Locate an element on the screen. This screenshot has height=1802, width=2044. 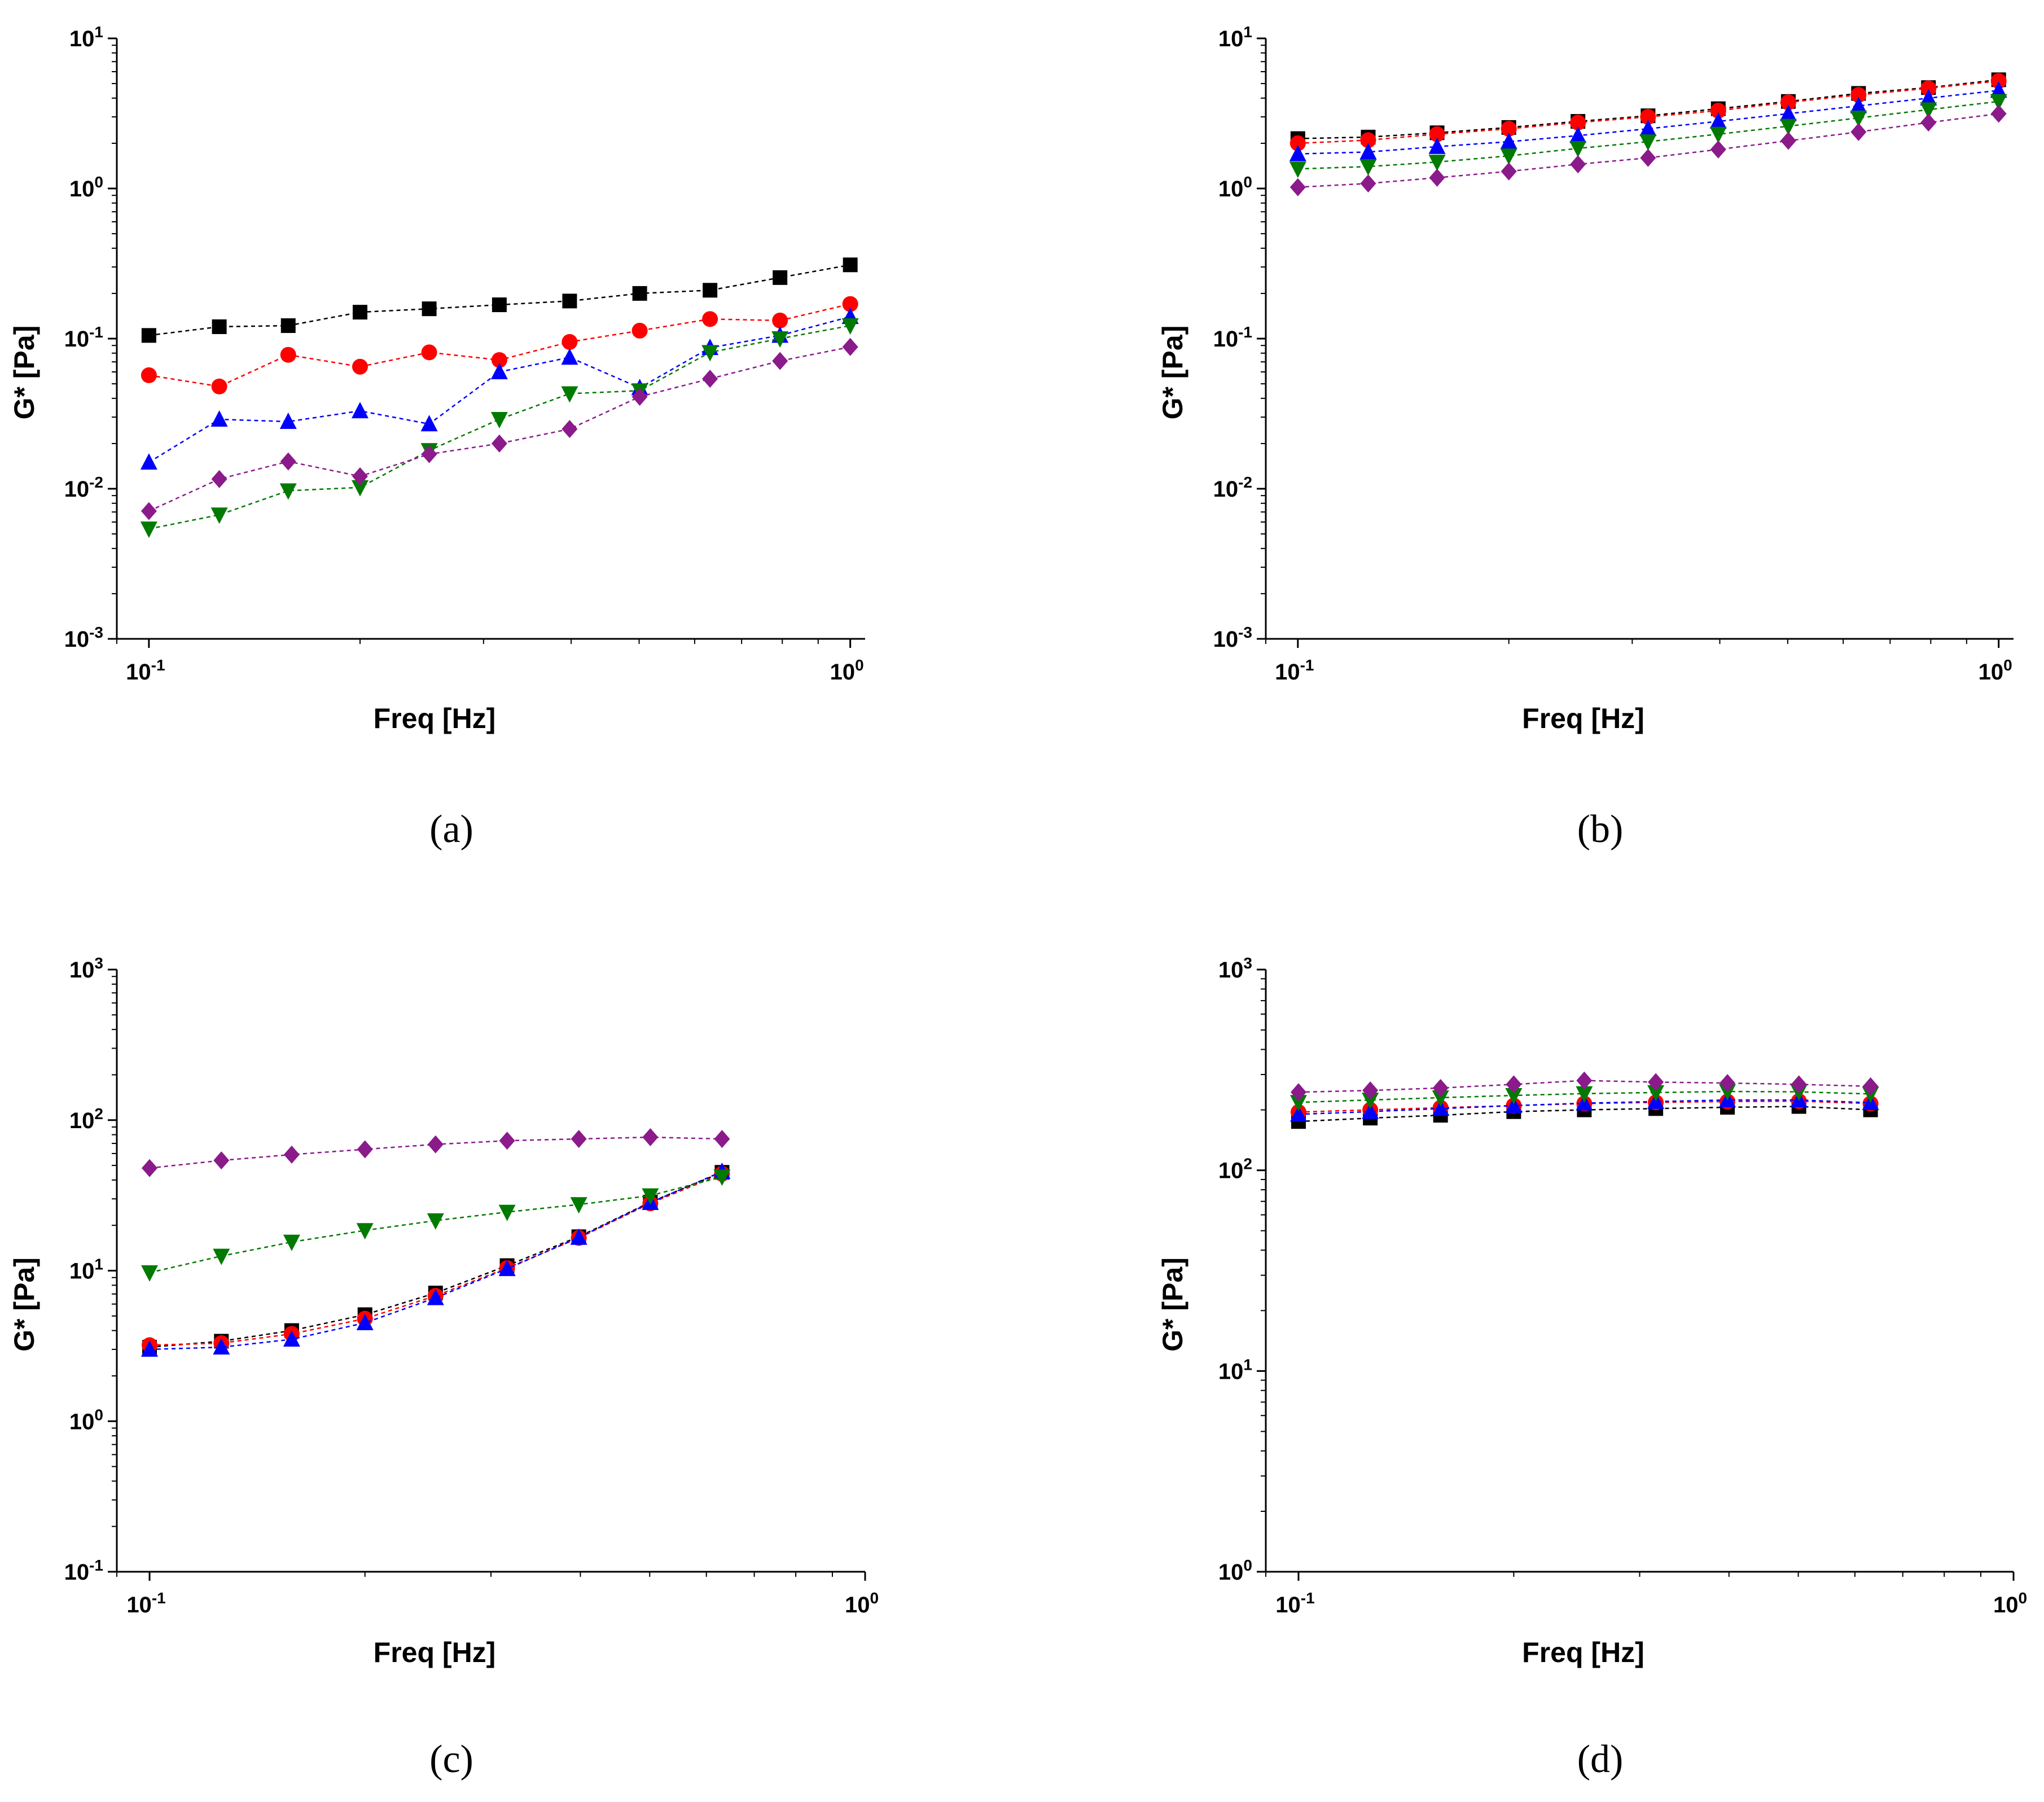
tick-exponent: 2 is located at coordinates (1247, 1164).